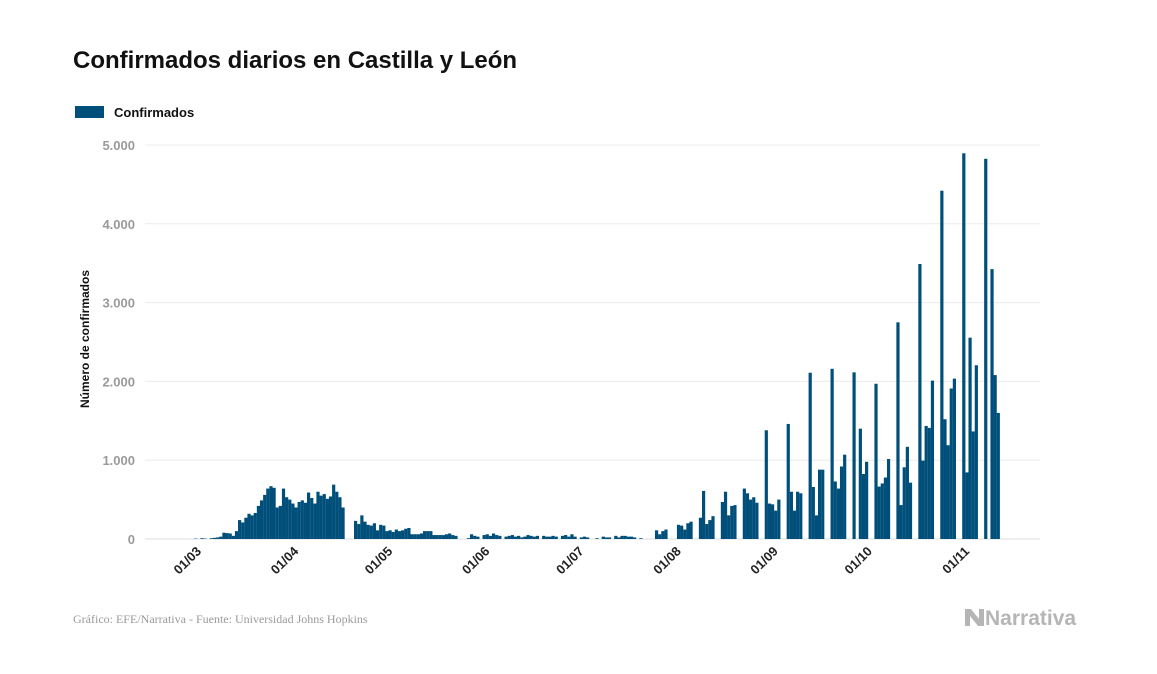  I want to click on chart-title: Confirmados diarios en Castilla y León, so click(295, 60).